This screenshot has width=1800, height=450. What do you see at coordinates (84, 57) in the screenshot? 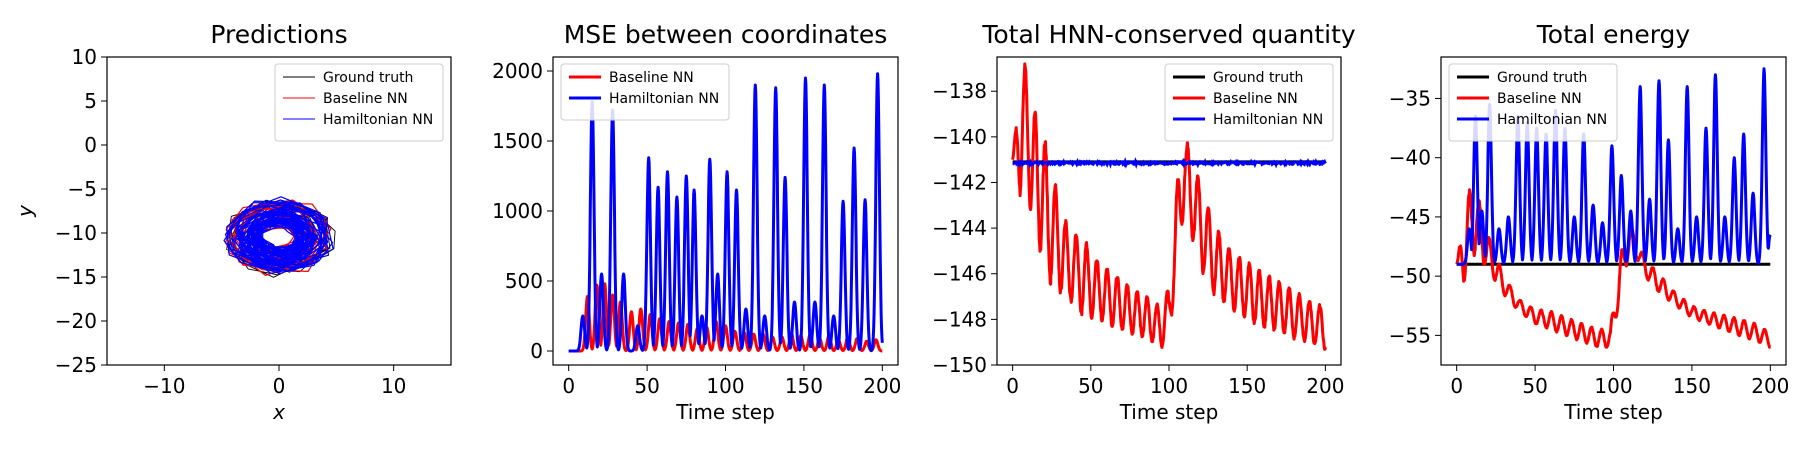
I see `y-tick-label: 10` at bounding box center [84, 57].